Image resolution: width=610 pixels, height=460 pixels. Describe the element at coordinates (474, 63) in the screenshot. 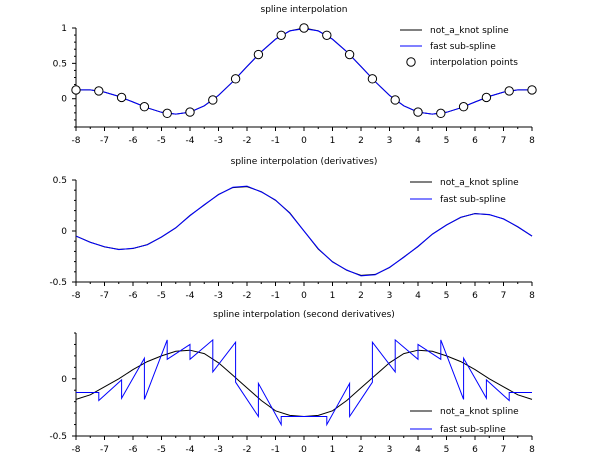

I see `legend-label: interpolation points` at that location.